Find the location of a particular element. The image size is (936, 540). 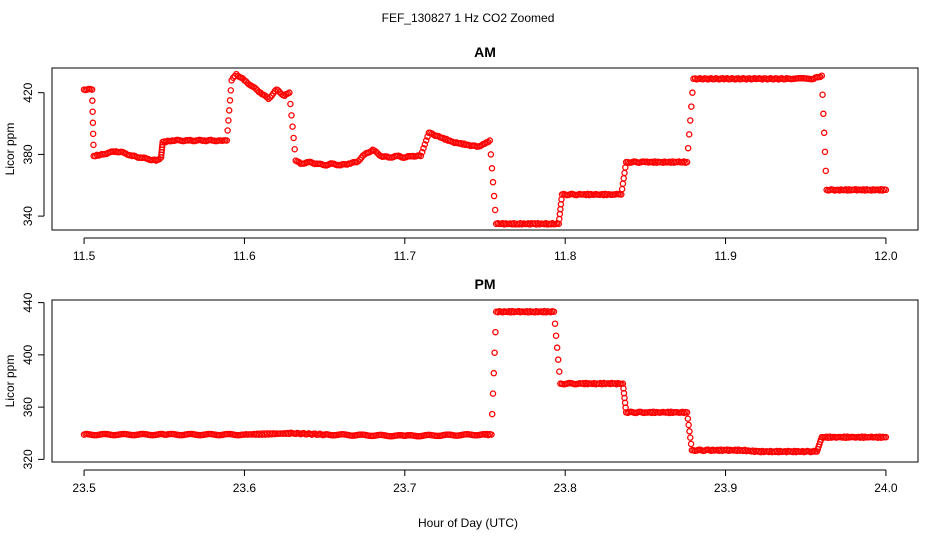

x-tick-label: 11.9 is located at coordinates (725, 256).